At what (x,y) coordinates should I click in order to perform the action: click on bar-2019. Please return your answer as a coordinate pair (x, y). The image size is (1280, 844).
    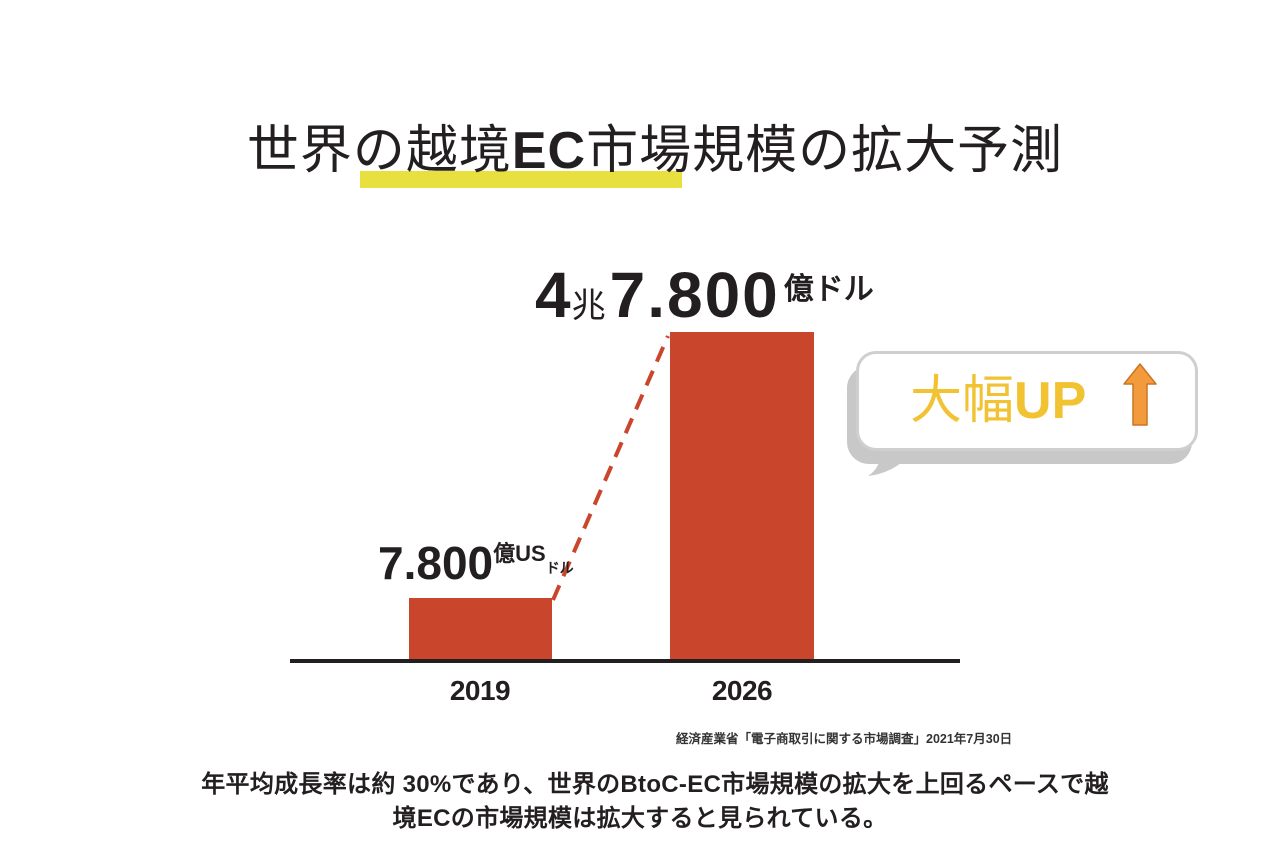
    Looking at the image, I should click on (480, 629).